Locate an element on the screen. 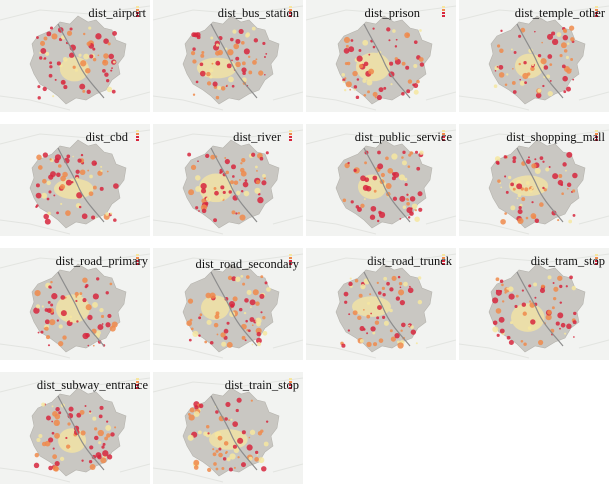 This screenshot has height=487, width=611. heat-core is located at coordinates (72, 440).